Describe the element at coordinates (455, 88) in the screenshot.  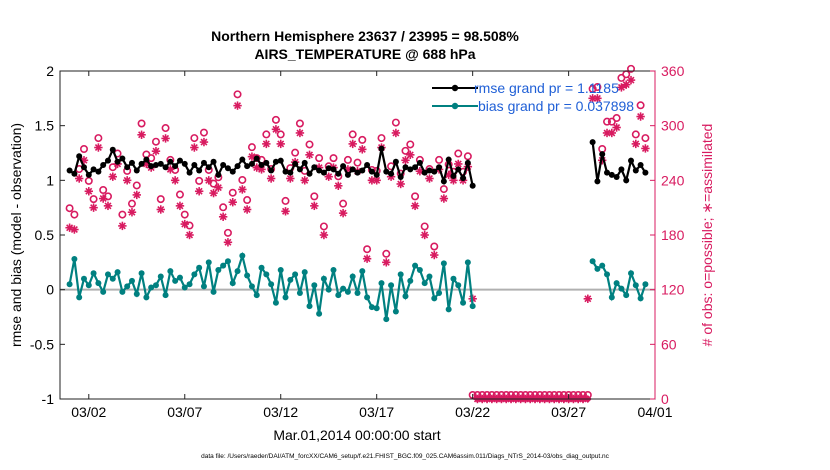
I see `legend-rmse-marker` at that location.